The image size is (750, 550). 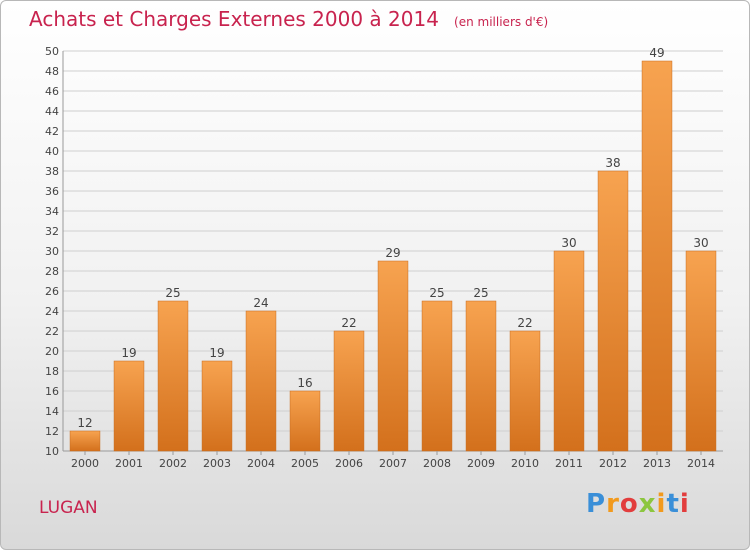 I want to click on bar-2014, so click(x=701, y=351).